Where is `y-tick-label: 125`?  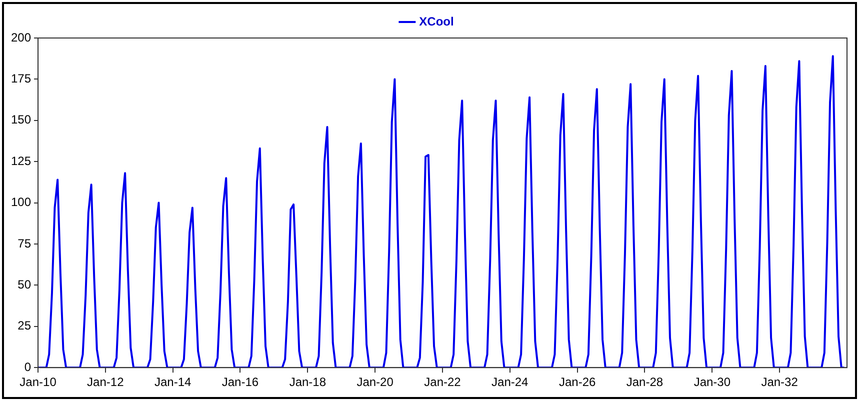
y-tick-label: 125 is located at coordinates (21, 161).